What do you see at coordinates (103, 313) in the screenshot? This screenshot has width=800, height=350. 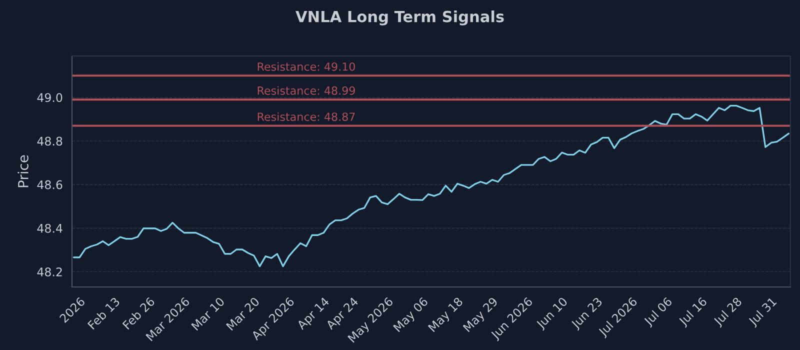 I see `x-tick-label: Feb 13` at bounding box center [103, 313].